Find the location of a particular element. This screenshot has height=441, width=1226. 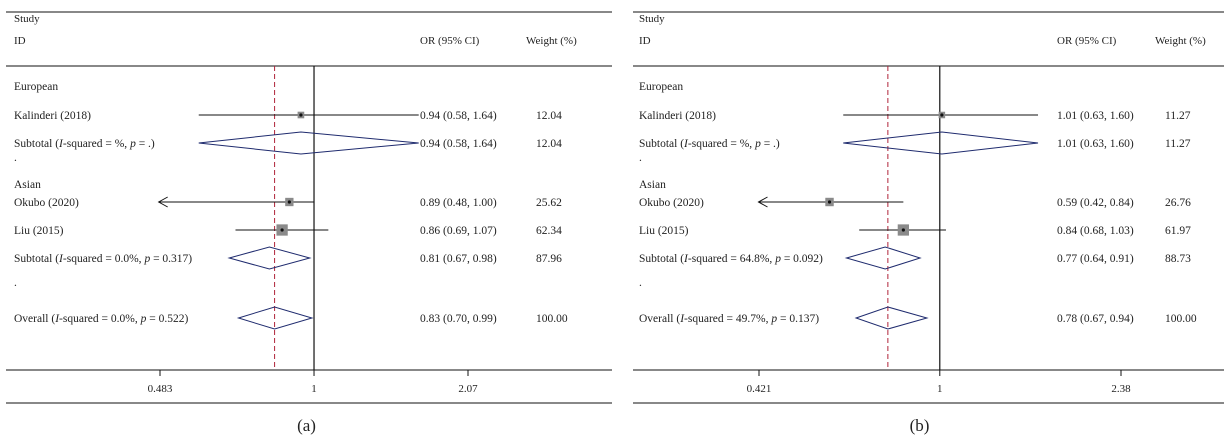

weight-value: 88.73 is located at coordinates (1178, 259).